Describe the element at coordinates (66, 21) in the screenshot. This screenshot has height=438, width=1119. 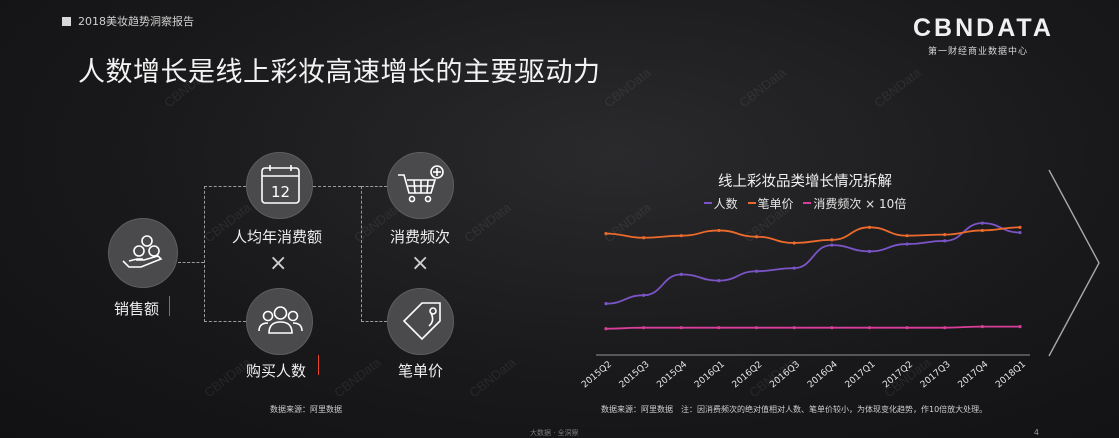
I see `header-square-icon` at that location.